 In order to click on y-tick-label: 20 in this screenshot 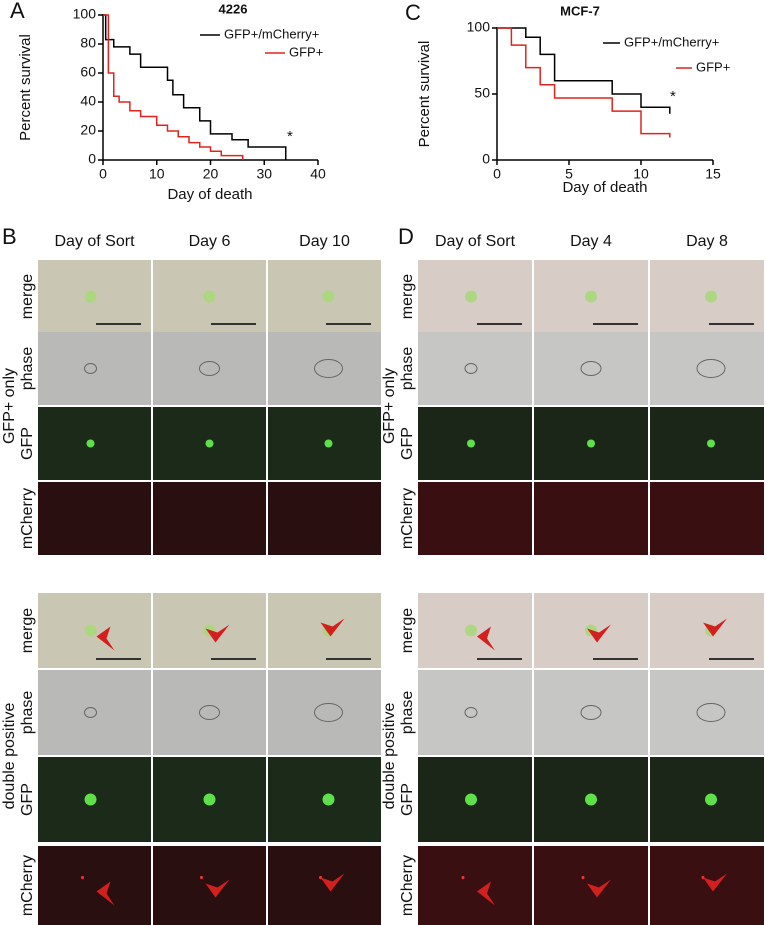, I will do `click(88, 130)`.